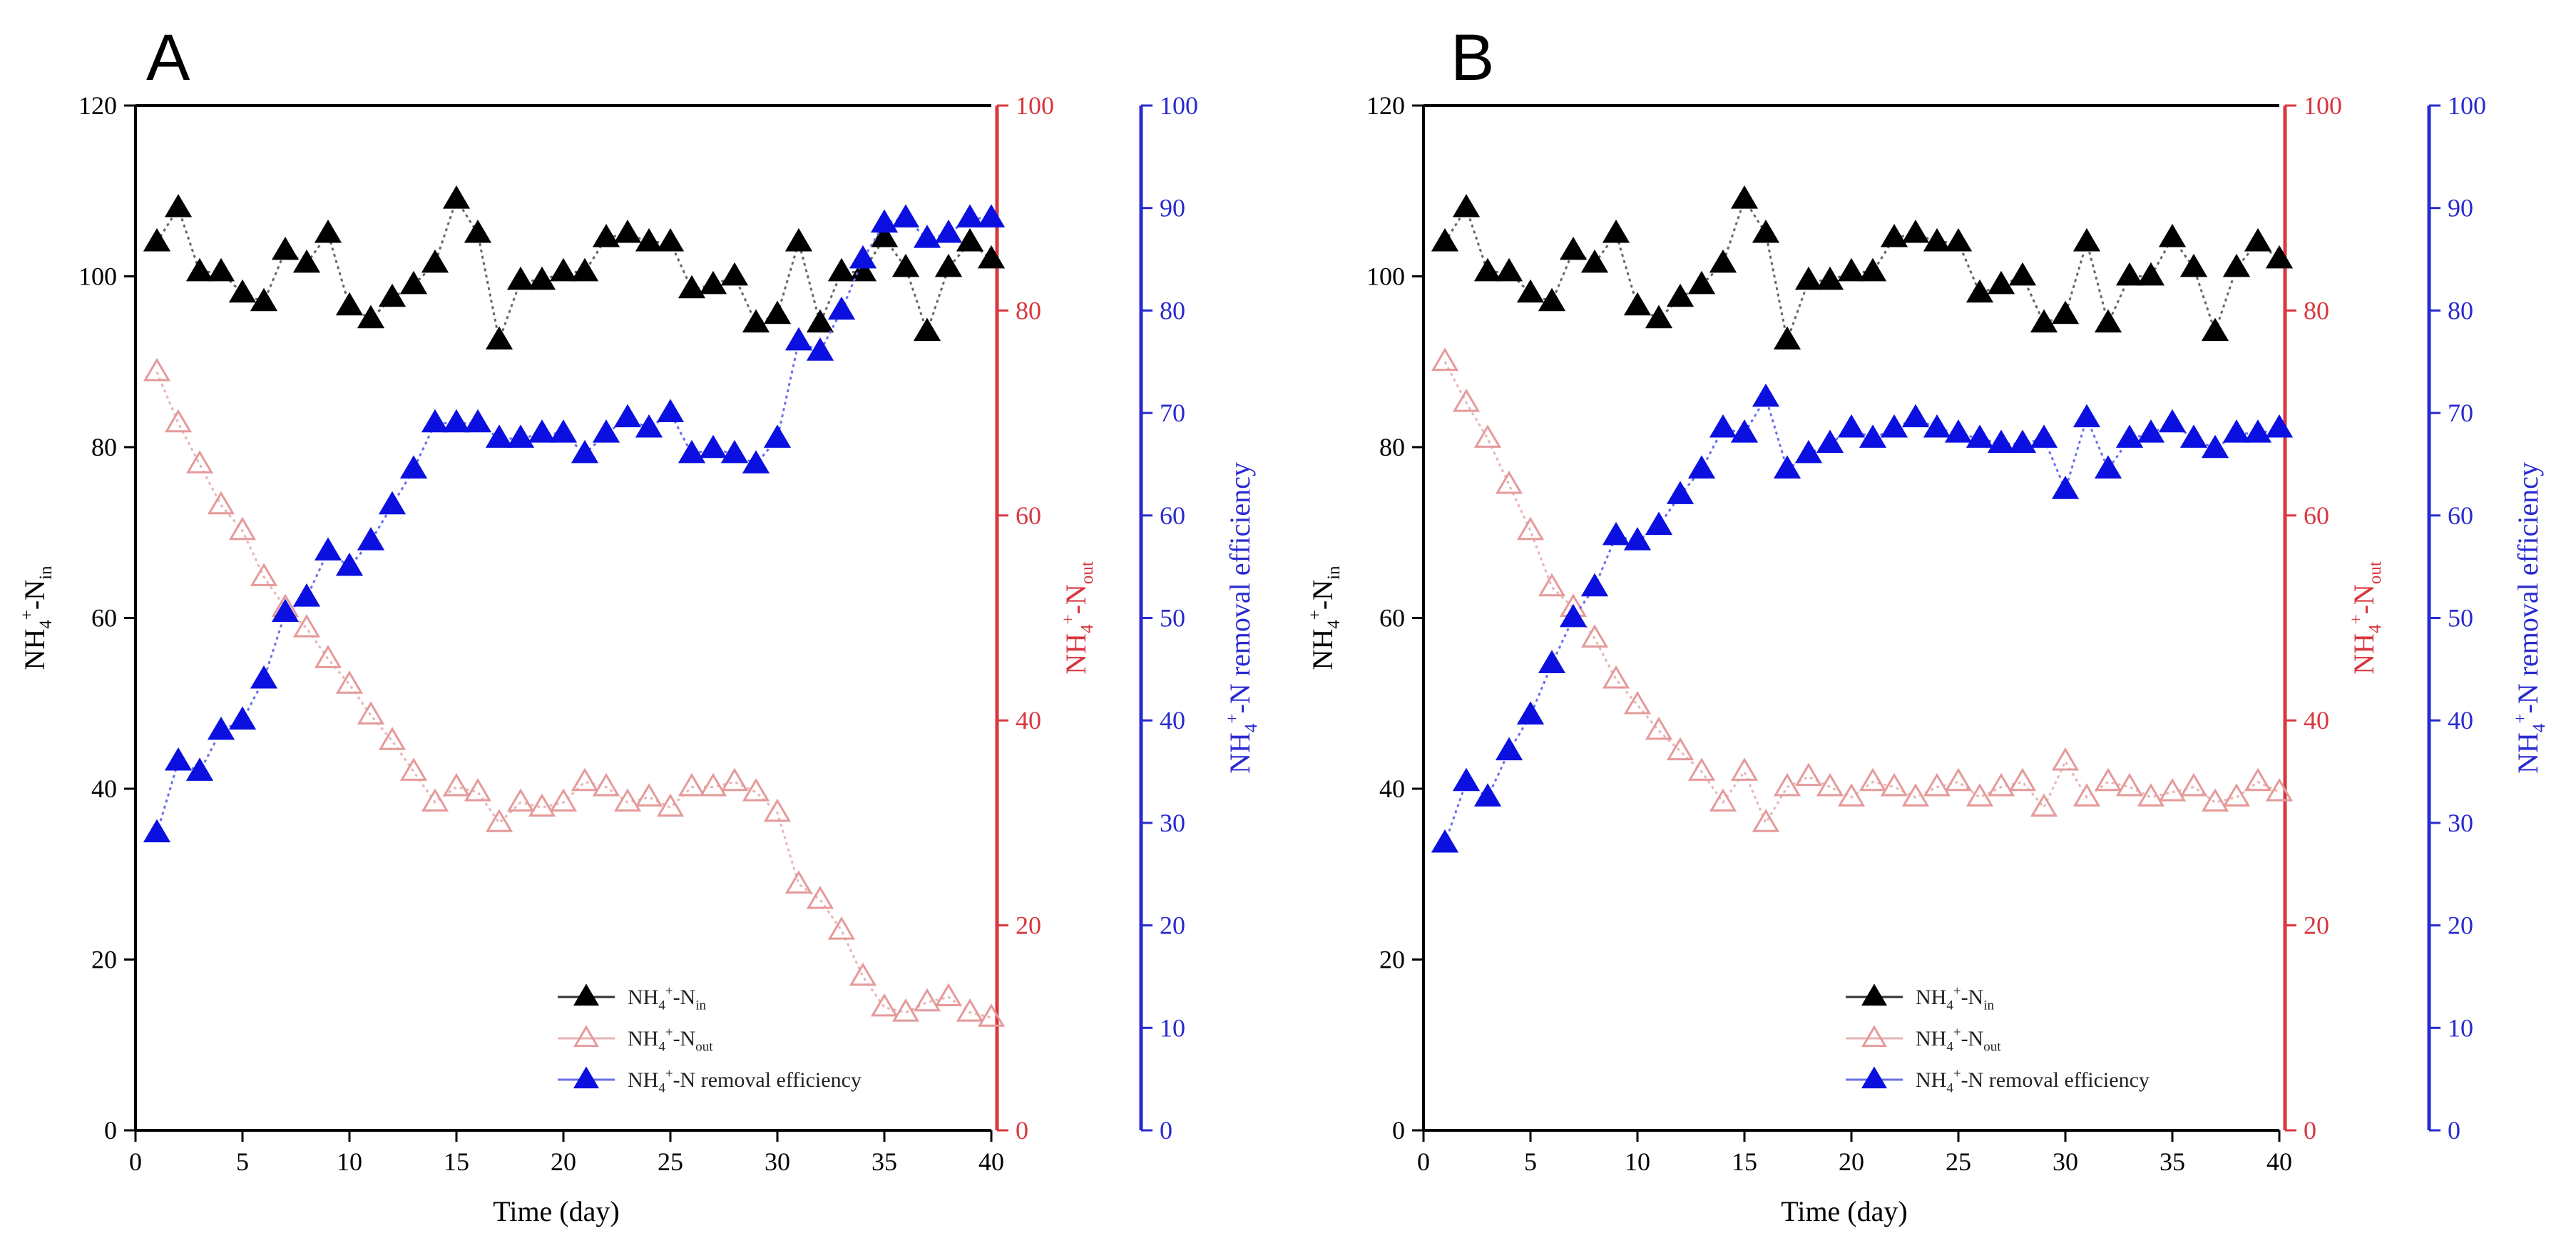  Describe the element at coordinates (2461, 1027) in the screenshot. I see `removal-axis-tick-label: 10` at that location.